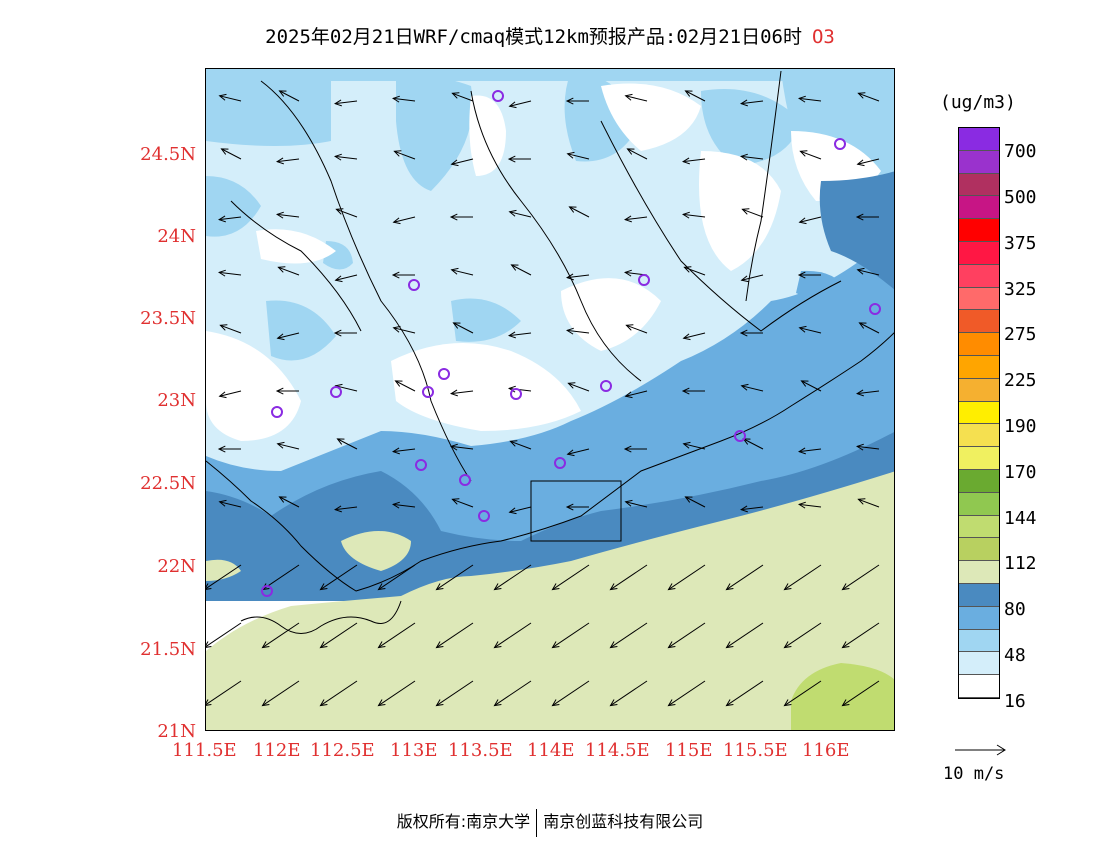 The height and width of the screenshot is (850, 1100). Describe the element at coordinates (176, 236) in the screenshot. I see `lat-label-24: 24N` at that location.